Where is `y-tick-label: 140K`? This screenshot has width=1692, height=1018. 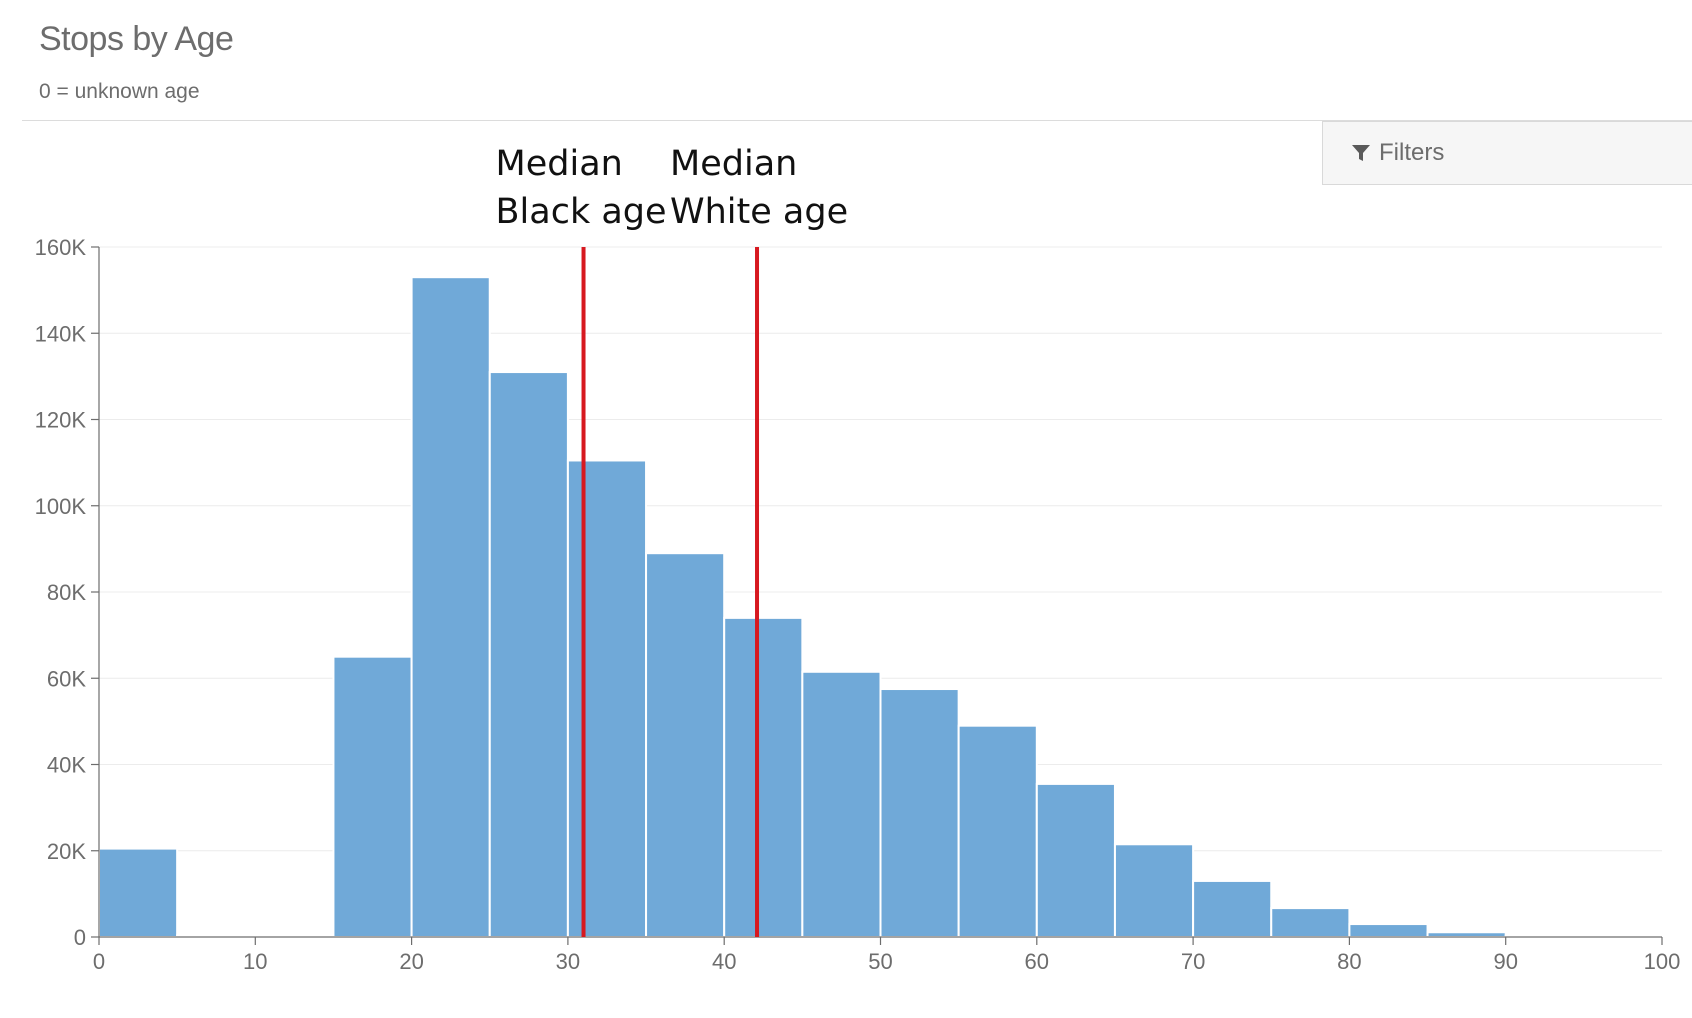 y-tick-label: 140K is located at coordinates (61, 333).